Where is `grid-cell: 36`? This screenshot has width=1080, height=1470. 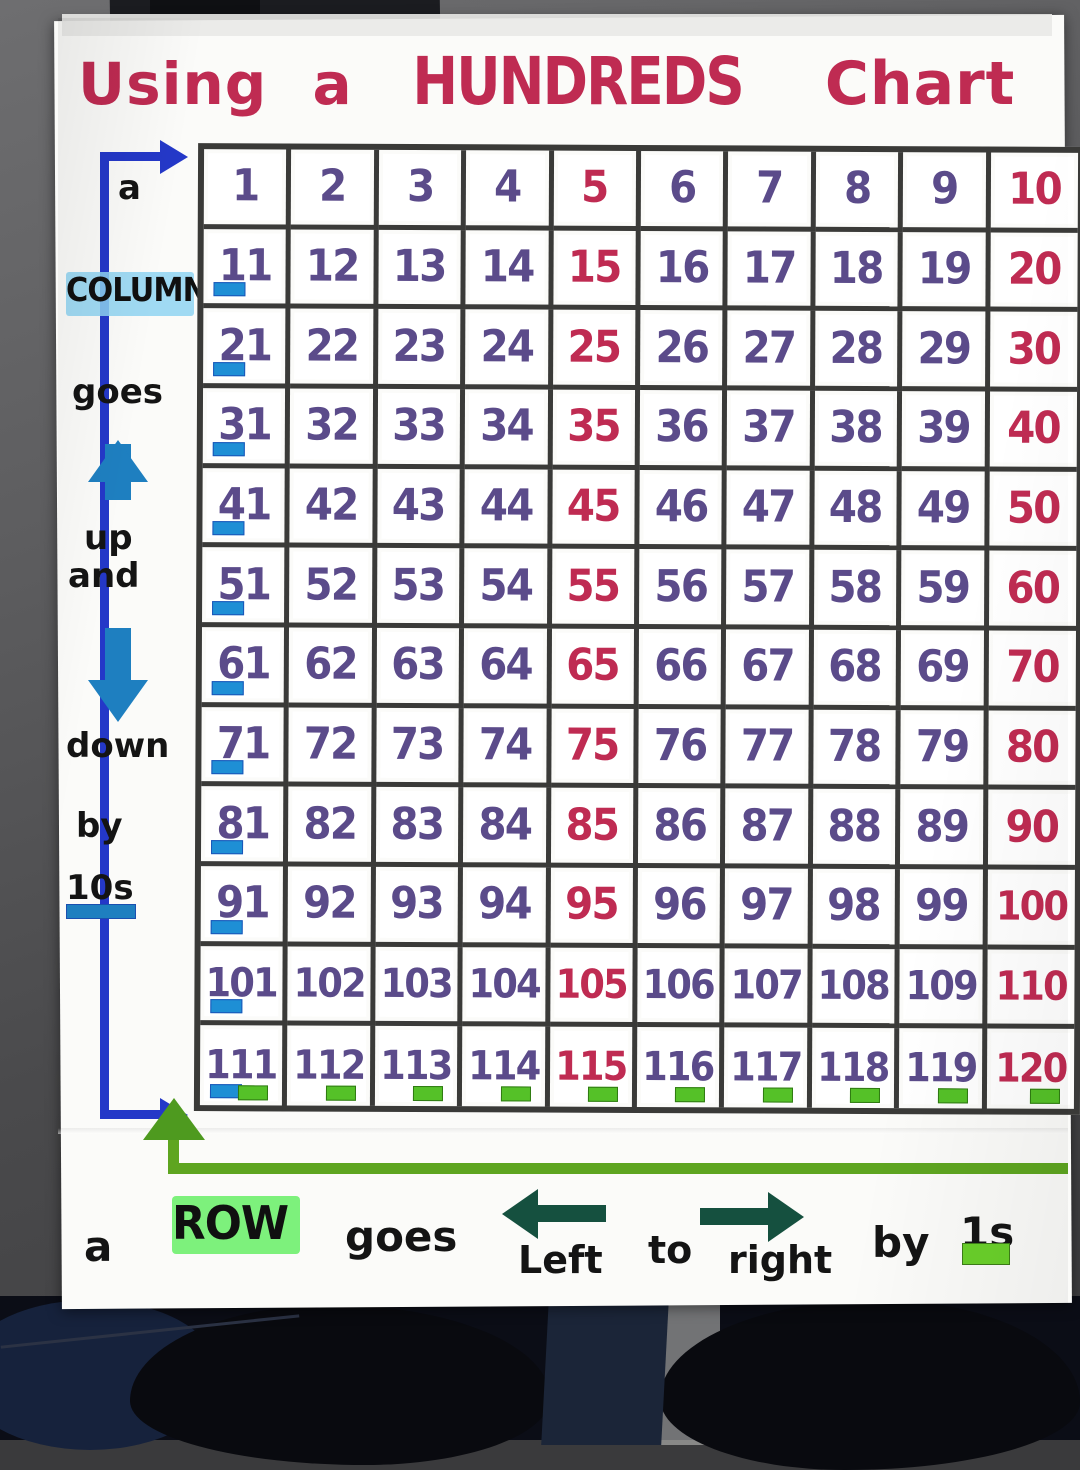 grid-cell: 36 is located at coordinates (683, 430).